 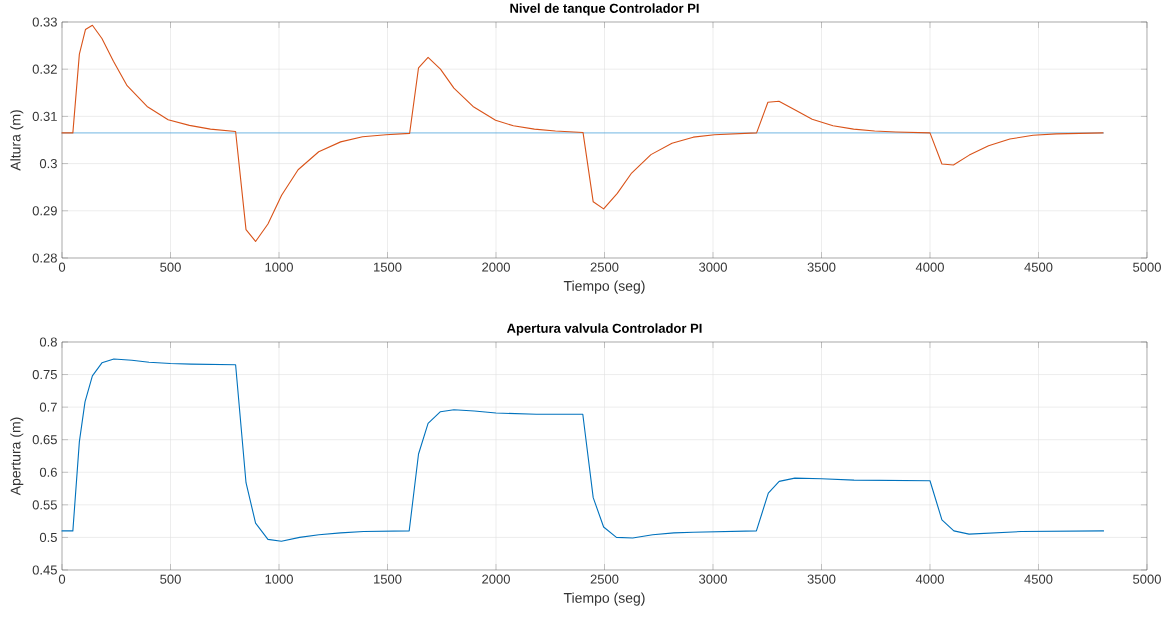 What do you see at coordinates (44, 116) in the screenshot?
I see `y-tick-label: 0.31` at bounding box center [44, 116].